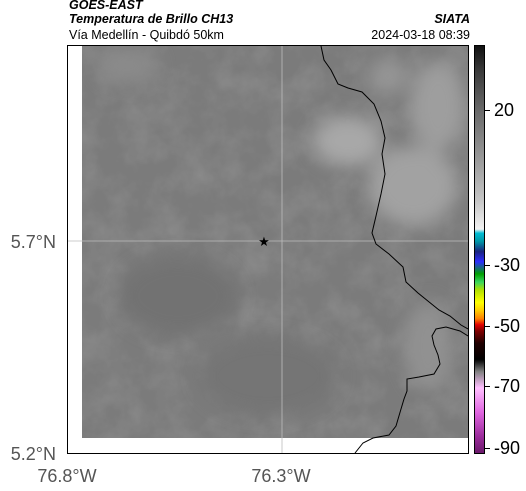  What do you see at coordinates (420, 35) in the screenshot?
I see `timestamp-label: 2024-03-18 08:39` at bounding box center [420, 35].